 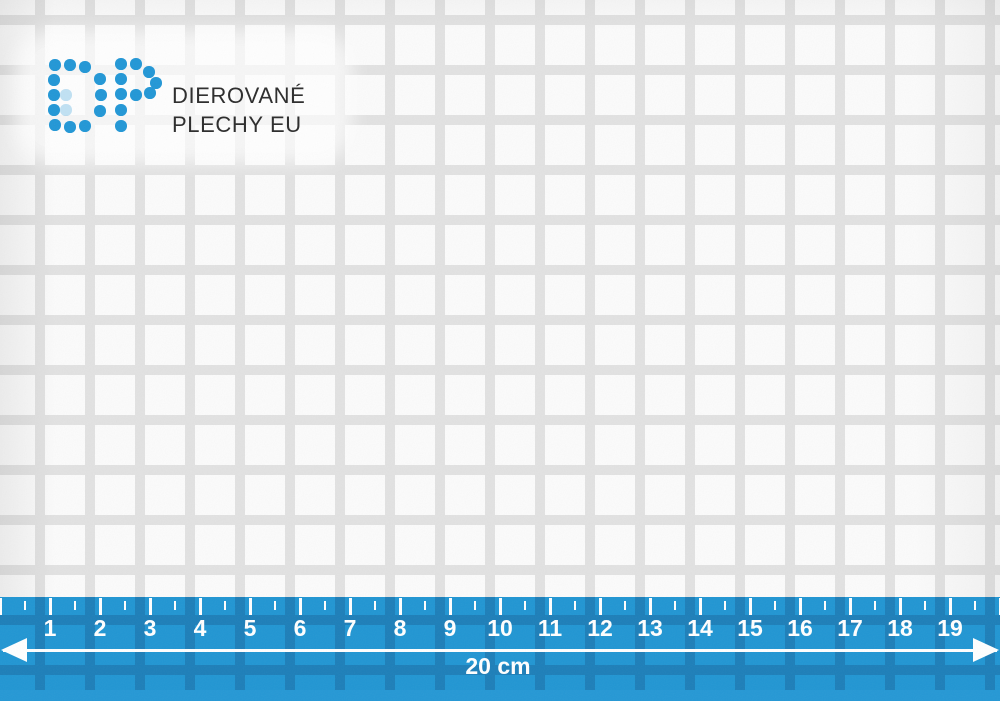 What do you see at coordinates (800, 628) in the screenshot?
I see `ruler-number: 16` at bounding box center [800, 628].